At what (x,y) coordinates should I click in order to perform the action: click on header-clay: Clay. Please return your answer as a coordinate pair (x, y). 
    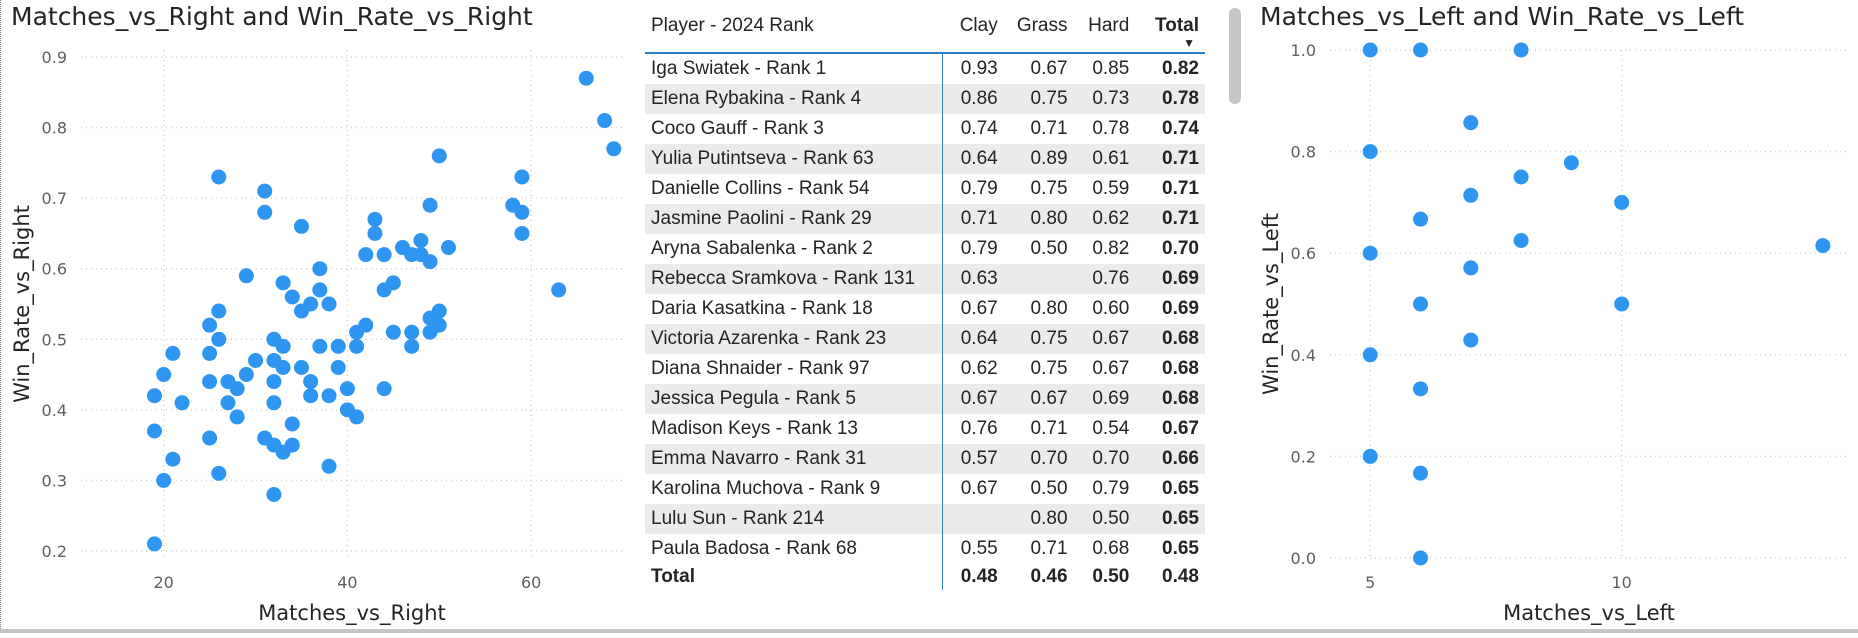
    Looking at the image, I should click on (973, 27).